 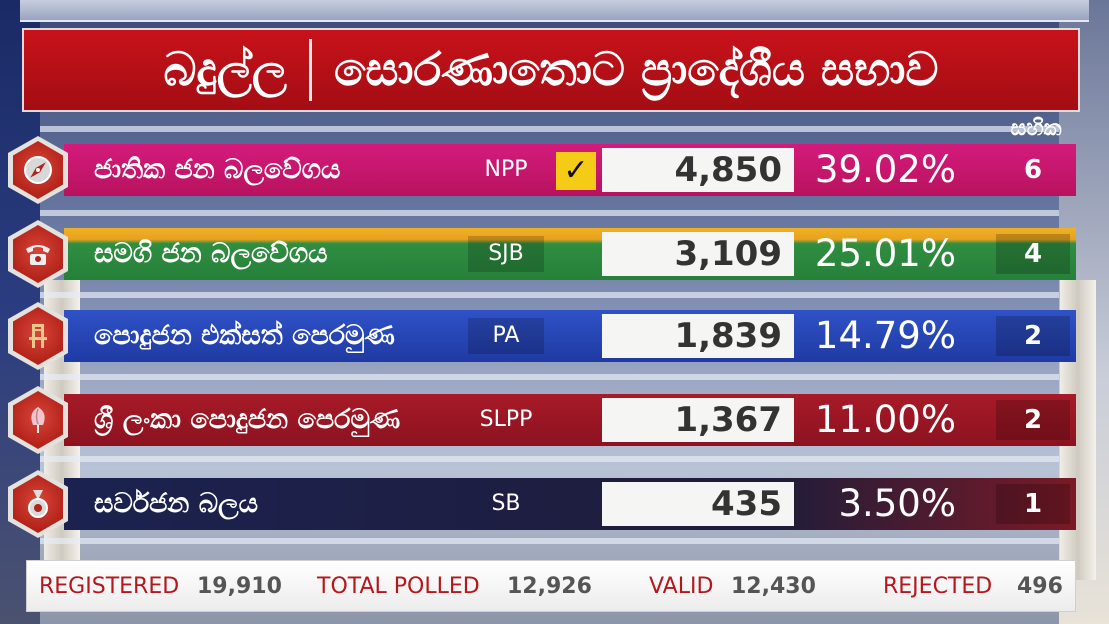 What do you see at coordinates (109, 586) in the screenshot?
I see `registered-label: REGISTERED` at bounding box center [109, 586].